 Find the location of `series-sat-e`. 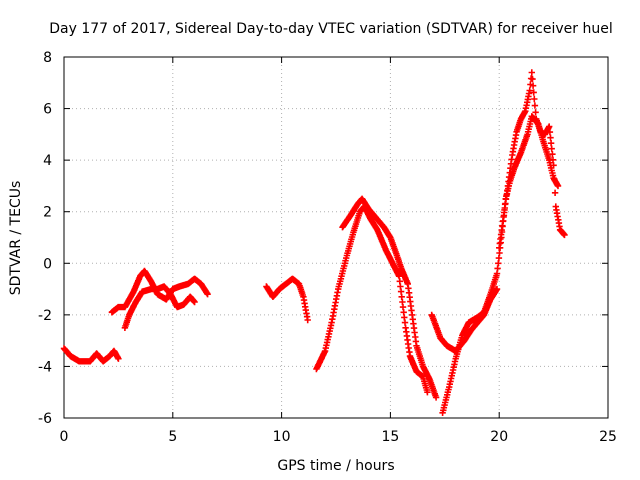

series-sat-e is located at coordinates (372, 299).